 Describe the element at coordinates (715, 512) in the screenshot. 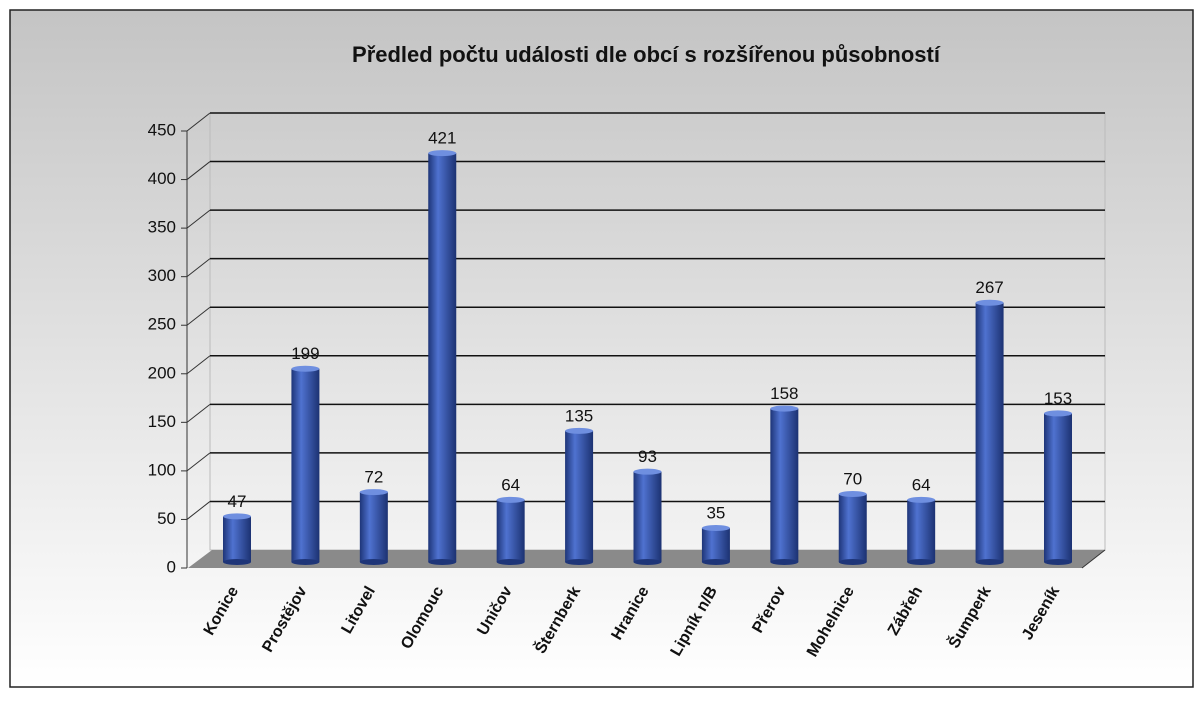

I see `data-label: 35` at that location.